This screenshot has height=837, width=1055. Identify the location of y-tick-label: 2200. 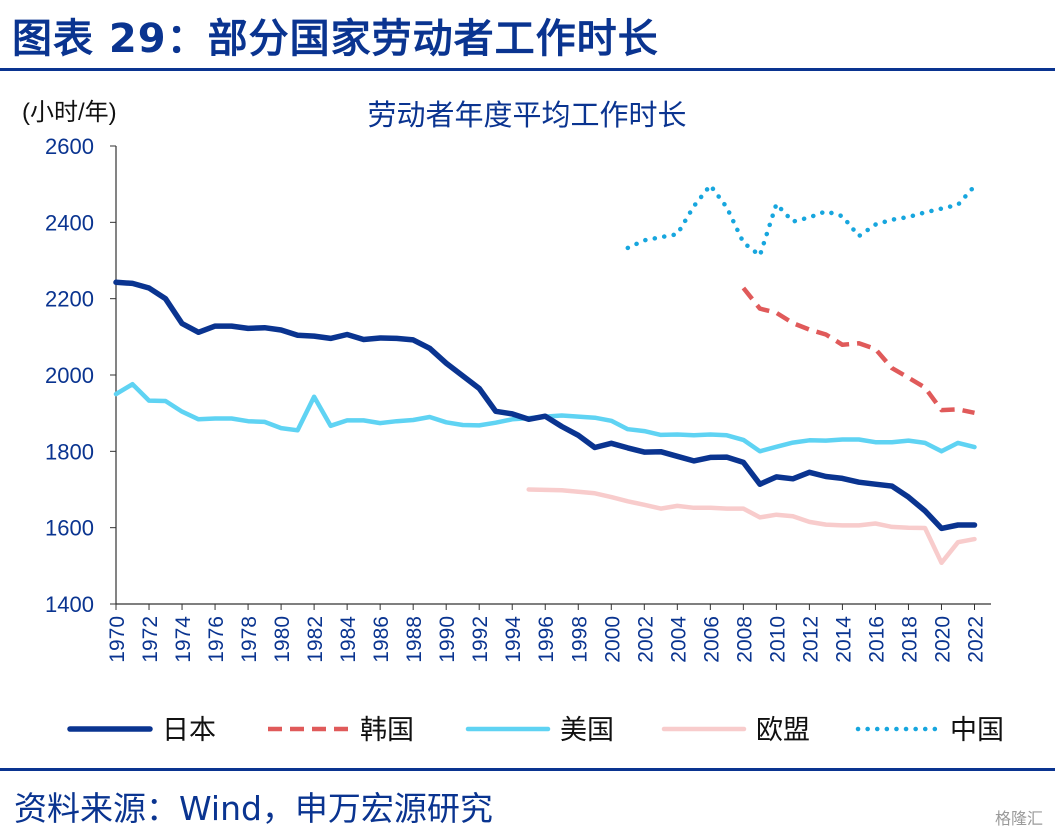
(69, 299).